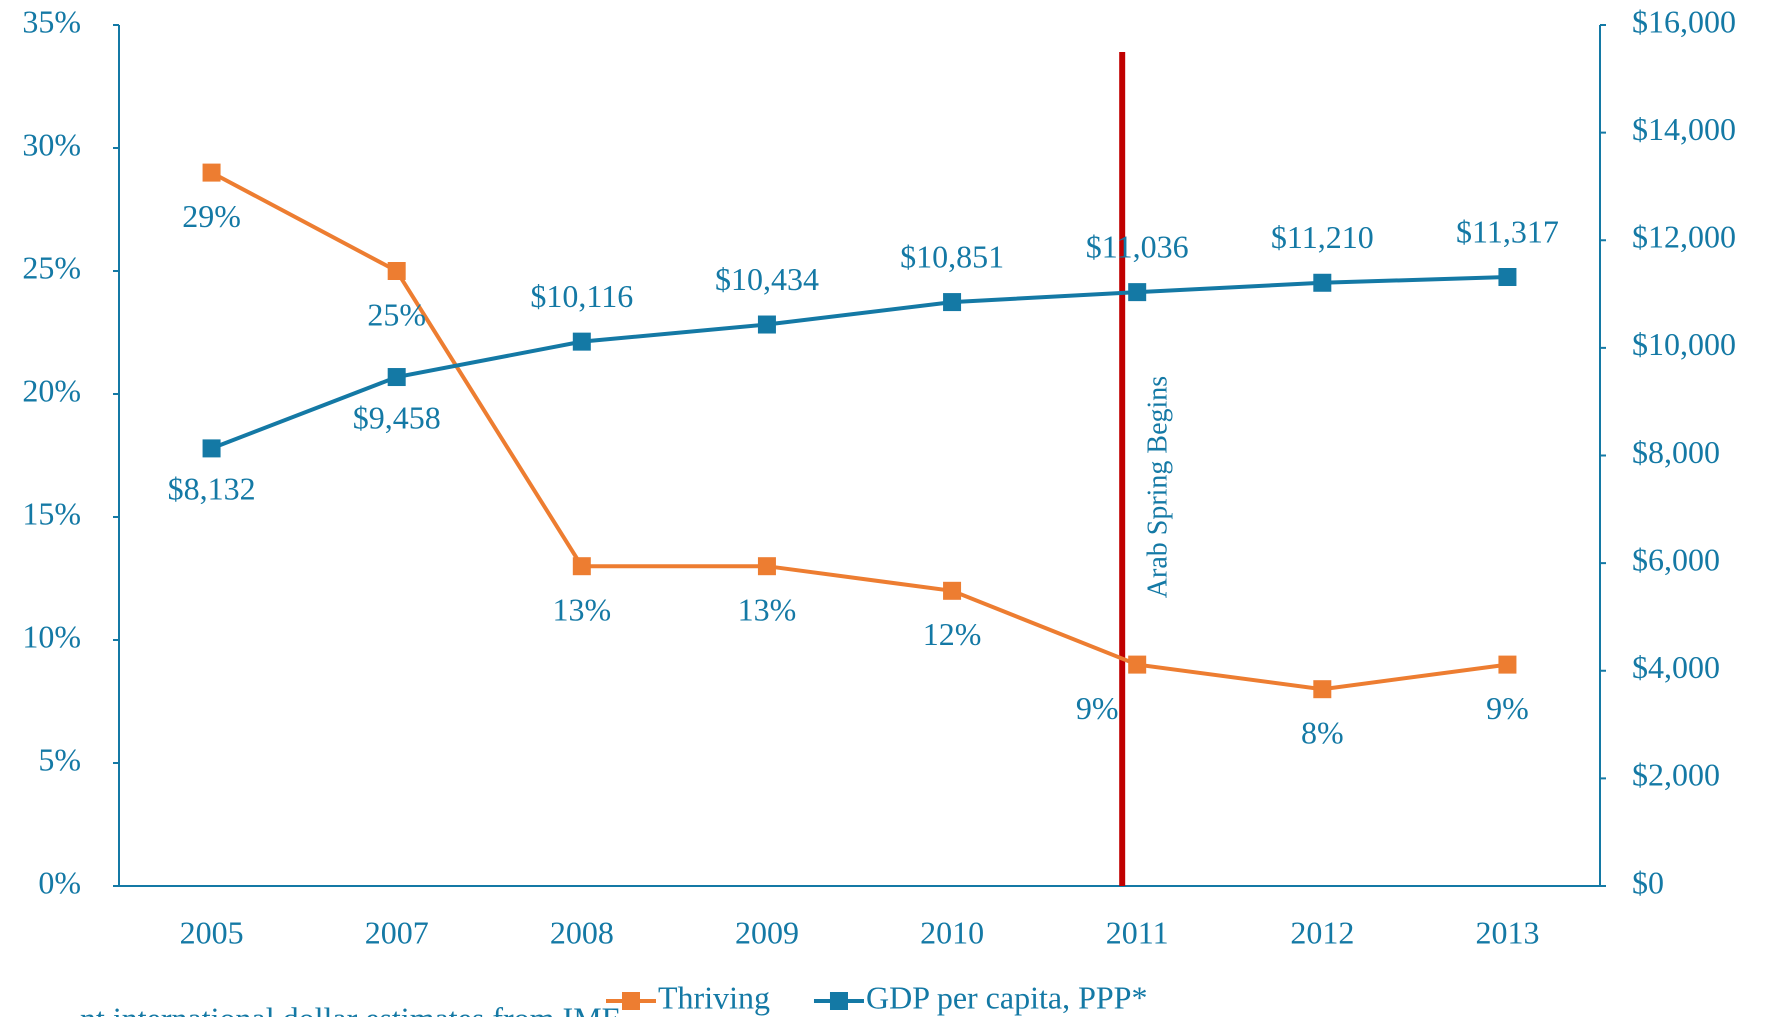  What do you see at coordinates (1507, 231) in the screenshot?
I see `data-label: $11,317` at bounding box center [1507, 231].